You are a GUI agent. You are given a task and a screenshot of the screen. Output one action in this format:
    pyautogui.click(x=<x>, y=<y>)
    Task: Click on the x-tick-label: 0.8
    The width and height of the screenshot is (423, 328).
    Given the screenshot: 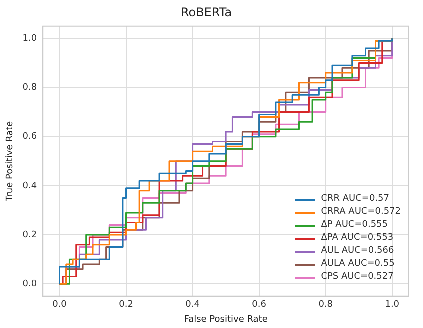 What is the action you would take?
    pyautogui.click(x=326, y=305)
    